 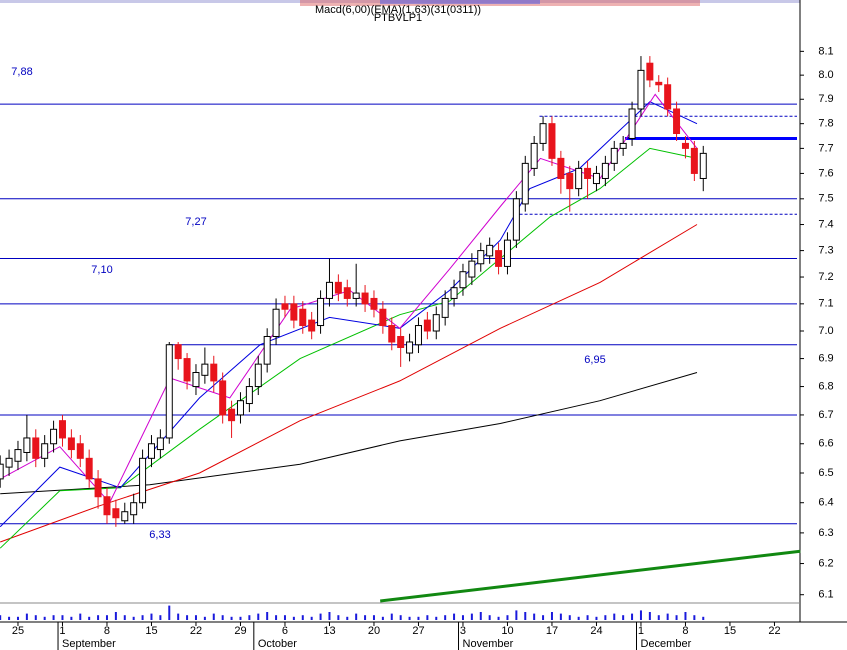 I want to click on y-tick-label: 8.0, so click(x=825, y=75).